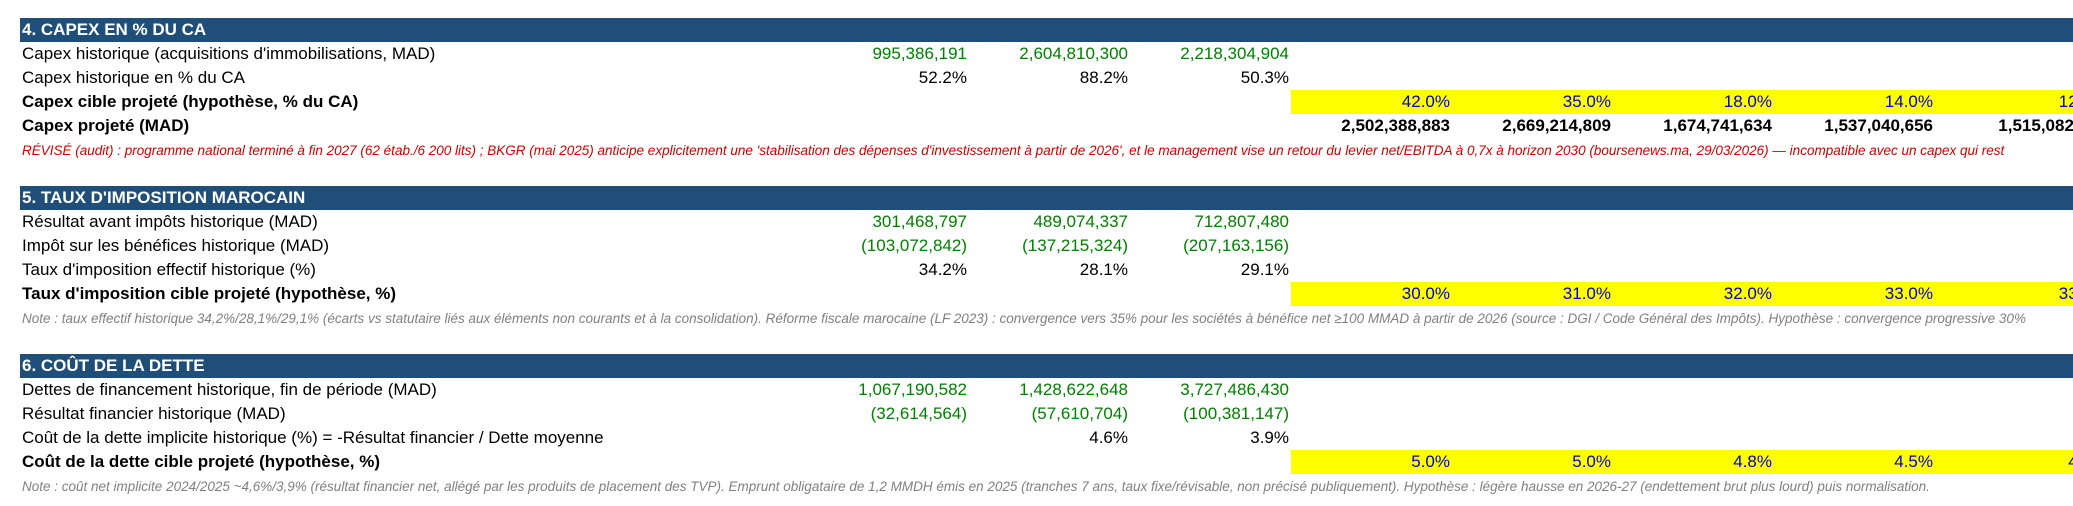  Describe the element at coordinates (1264, 269) in the screenshot. I see `historical-cell: 29.1%` at that location.